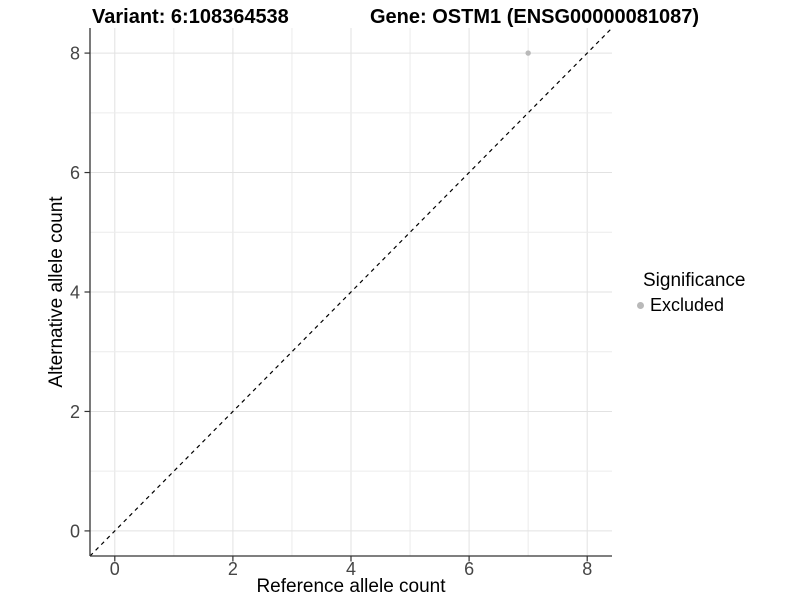 The height and width of the screenshot is (600, 800). Describe the element at coordinates (56, 292) in the screenshot. I see `y-axis-title: Alternative allele count` at that location.